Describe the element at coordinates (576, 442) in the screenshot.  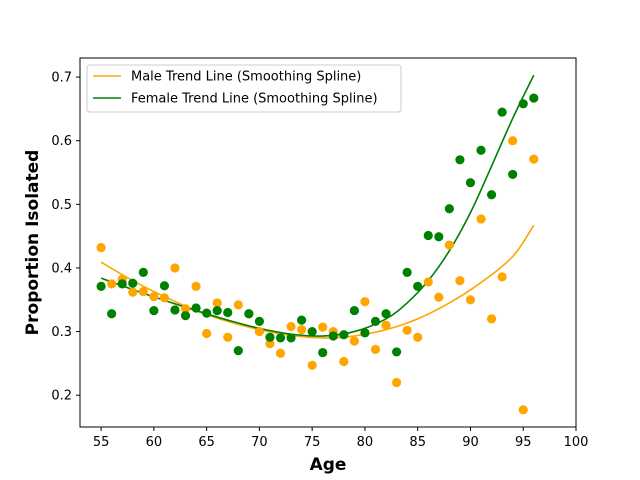
I see `x-tick-label: 100` at that location.